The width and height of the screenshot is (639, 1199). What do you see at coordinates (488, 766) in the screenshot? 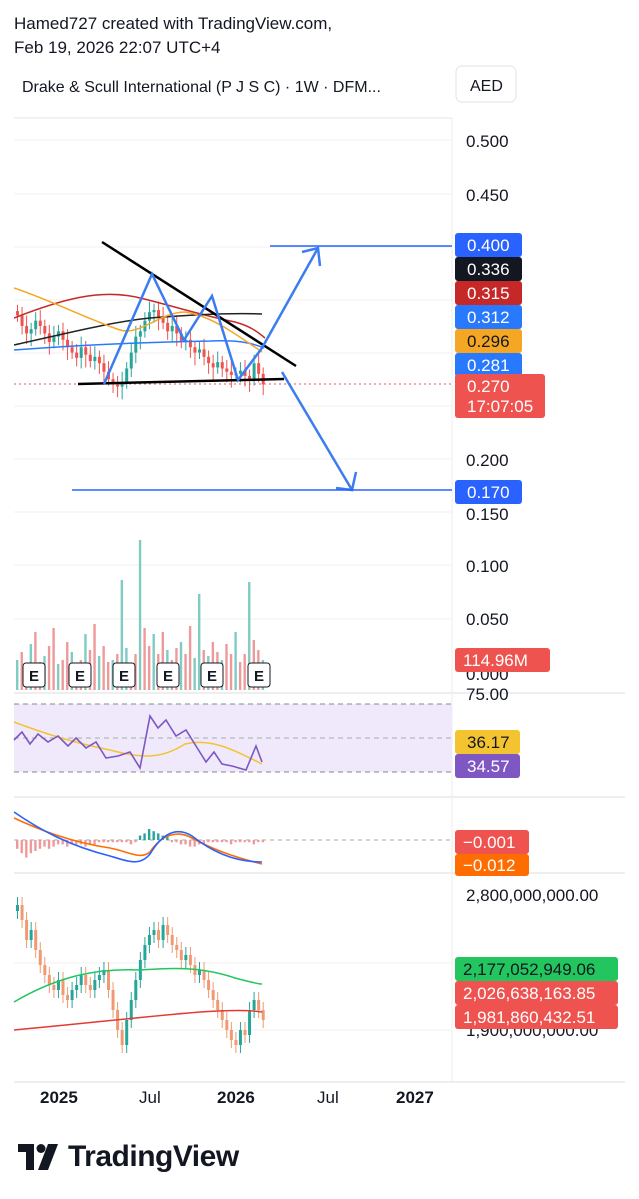
I see `rsi-label-text: 34.57` at bounding box center [488, 766].